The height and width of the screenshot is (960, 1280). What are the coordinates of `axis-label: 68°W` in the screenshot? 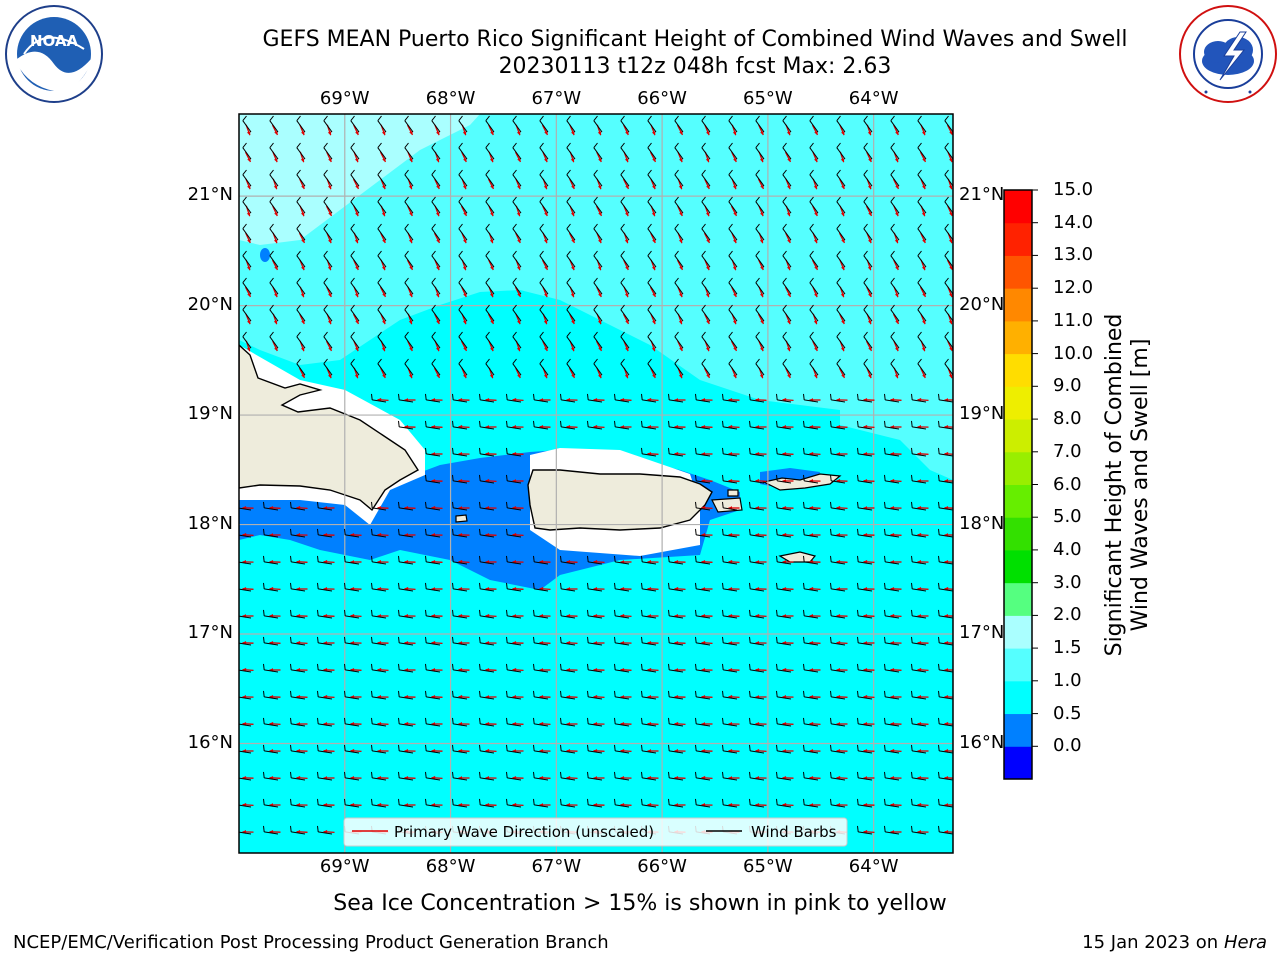 It's located at (450, 866).